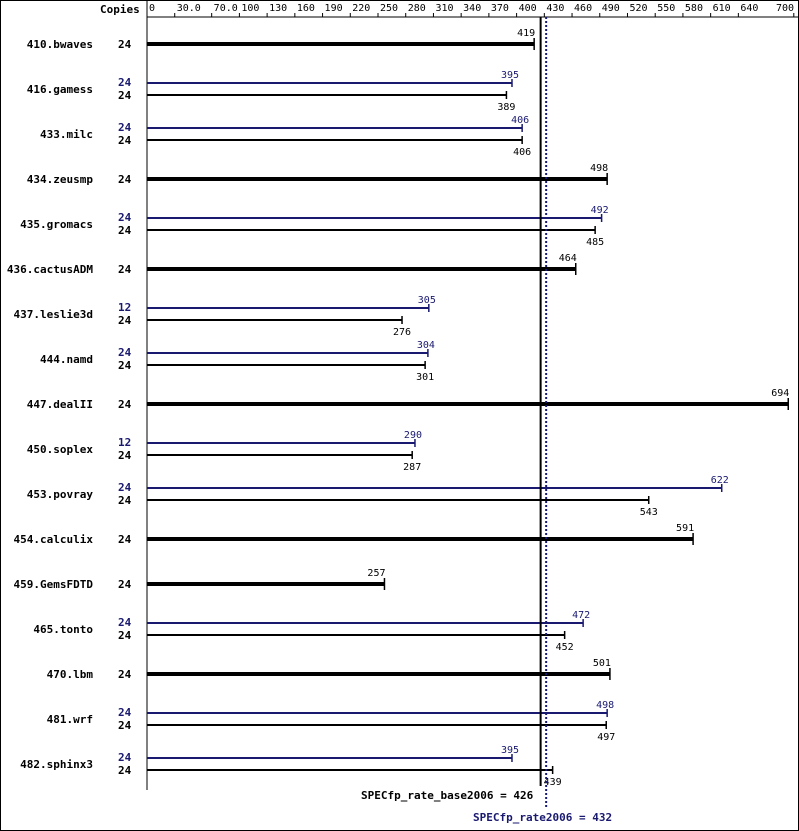  I want to click on benchmark-name: 454.calculix, so click(54, 539).